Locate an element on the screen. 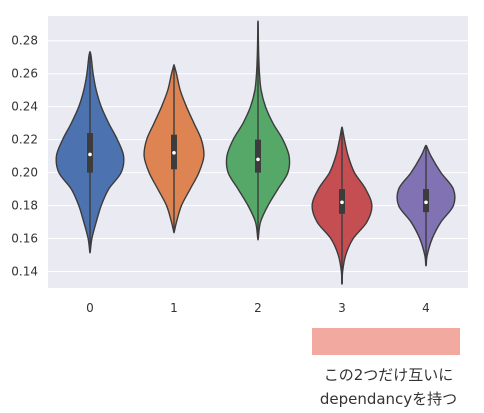 The height and width of the screenshot is (413, 484). y-tick-label: 0.14 is located at coordinates (24, 272).